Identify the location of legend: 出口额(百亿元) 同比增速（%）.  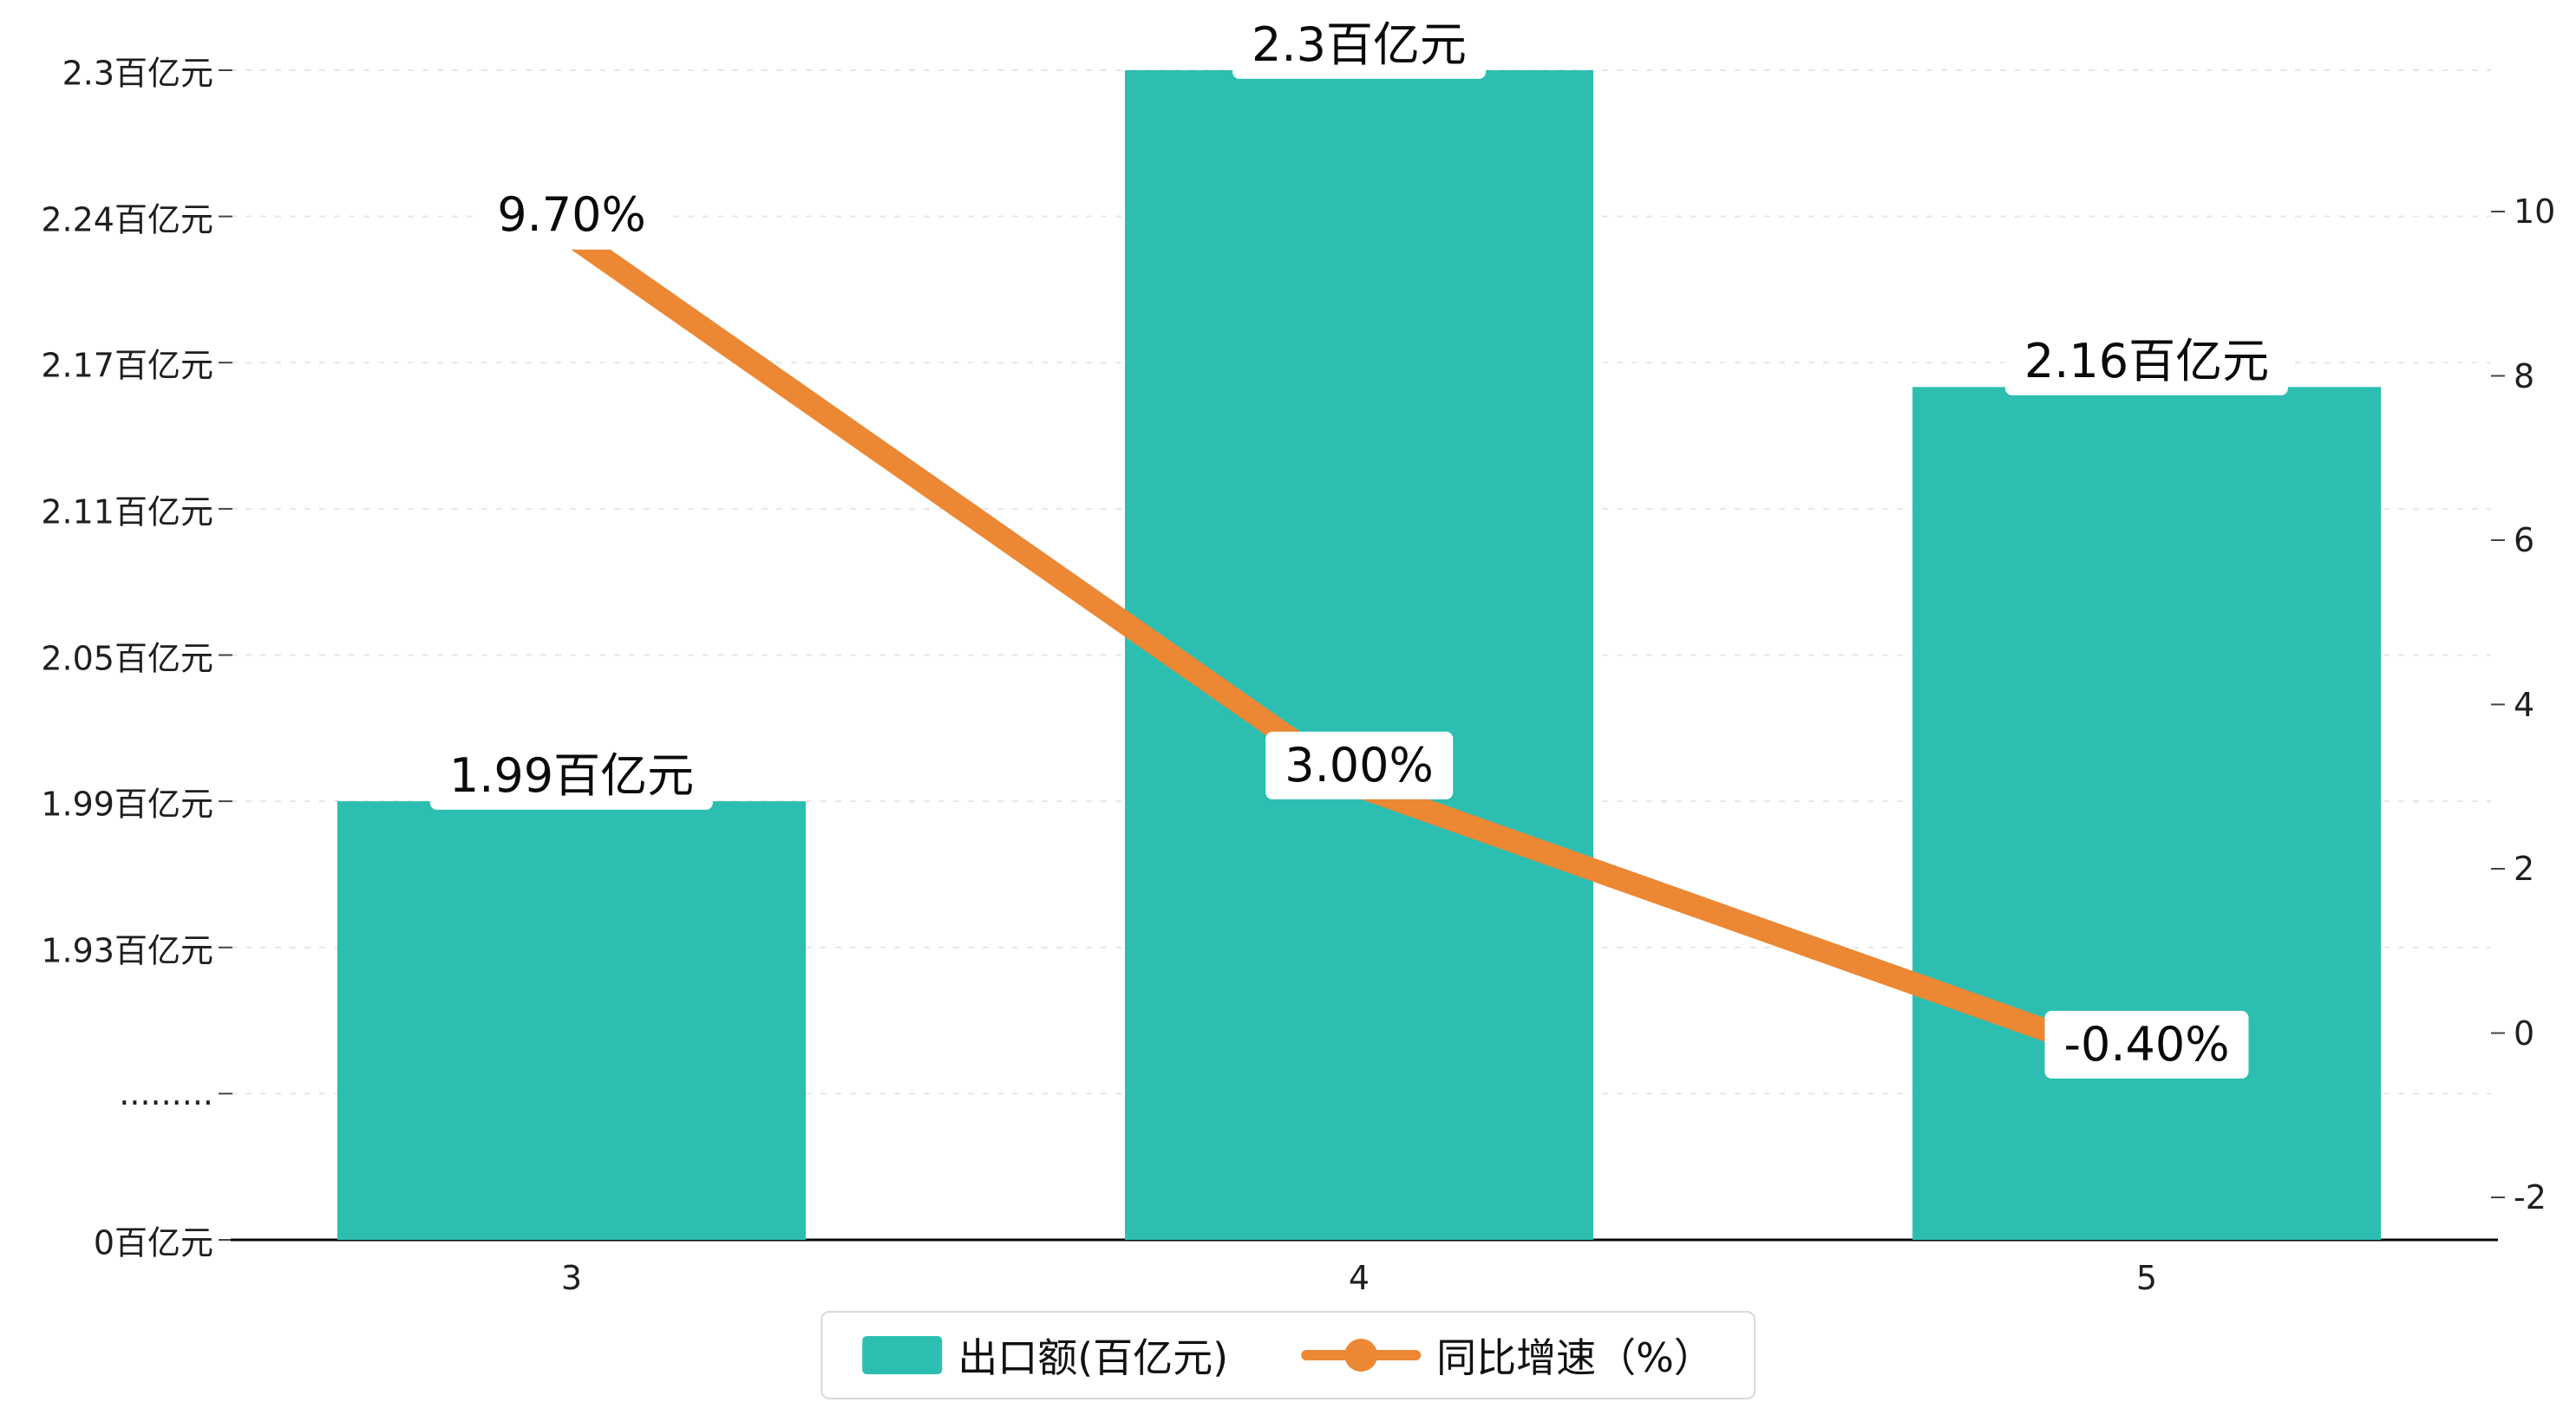
(1288, 1355).